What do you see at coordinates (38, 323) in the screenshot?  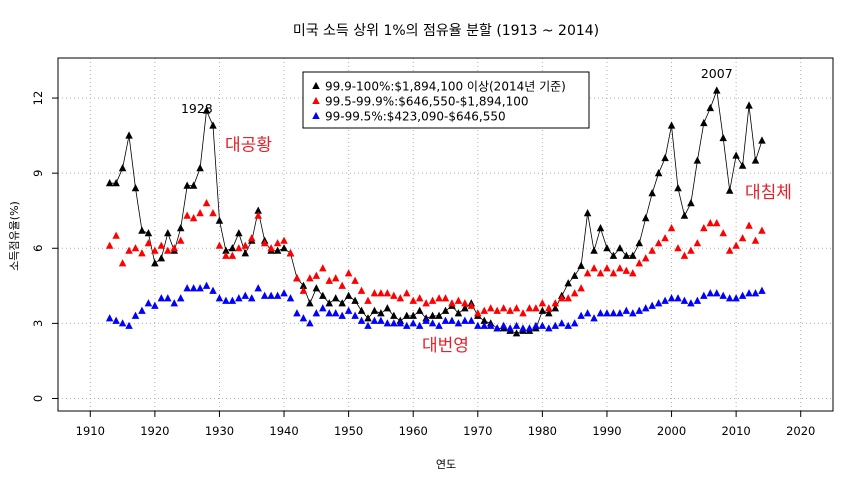 I see `y-tick-label: 3` at bounding box center [38, 323].